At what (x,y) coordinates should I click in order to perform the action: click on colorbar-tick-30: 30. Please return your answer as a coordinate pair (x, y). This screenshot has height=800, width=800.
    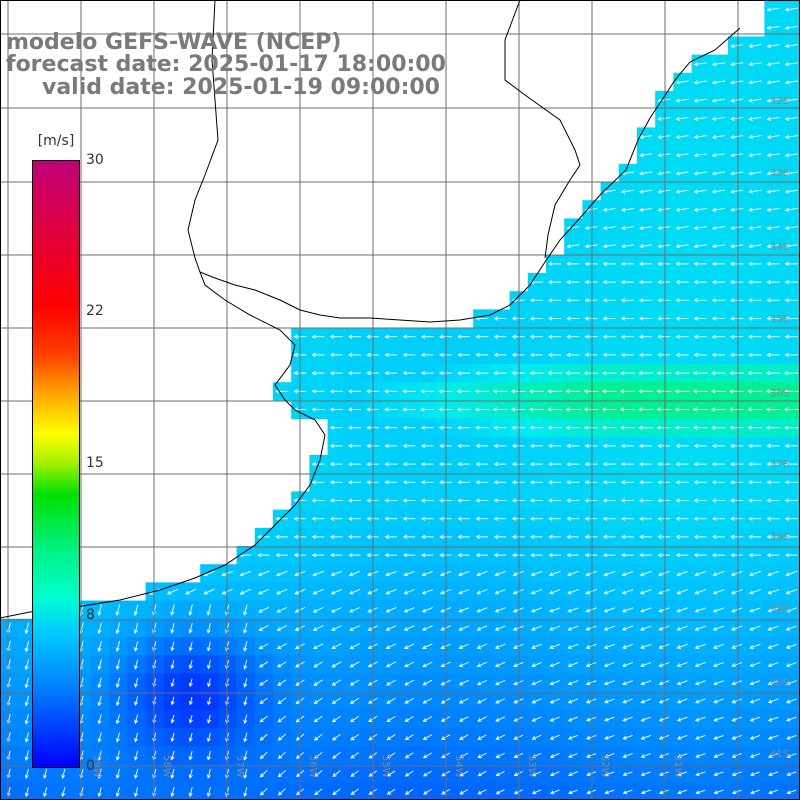
    Looking at the image, I should click on (95, 160).